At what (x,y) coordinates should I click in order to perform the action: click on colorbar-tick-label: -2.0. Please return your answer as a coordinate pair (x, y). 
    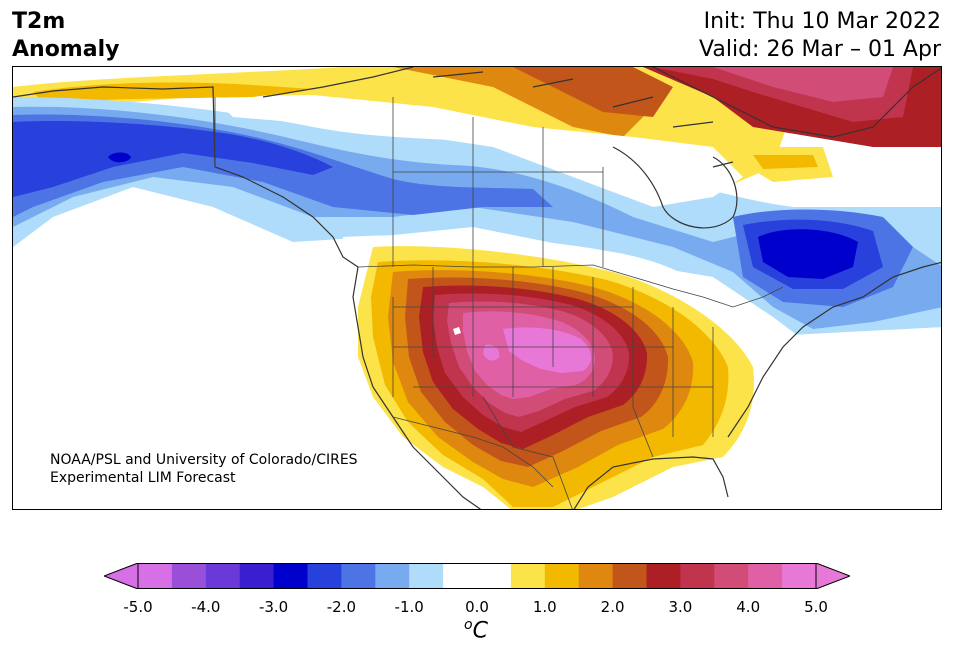
    Looking at the image, I should click on (341, 607).